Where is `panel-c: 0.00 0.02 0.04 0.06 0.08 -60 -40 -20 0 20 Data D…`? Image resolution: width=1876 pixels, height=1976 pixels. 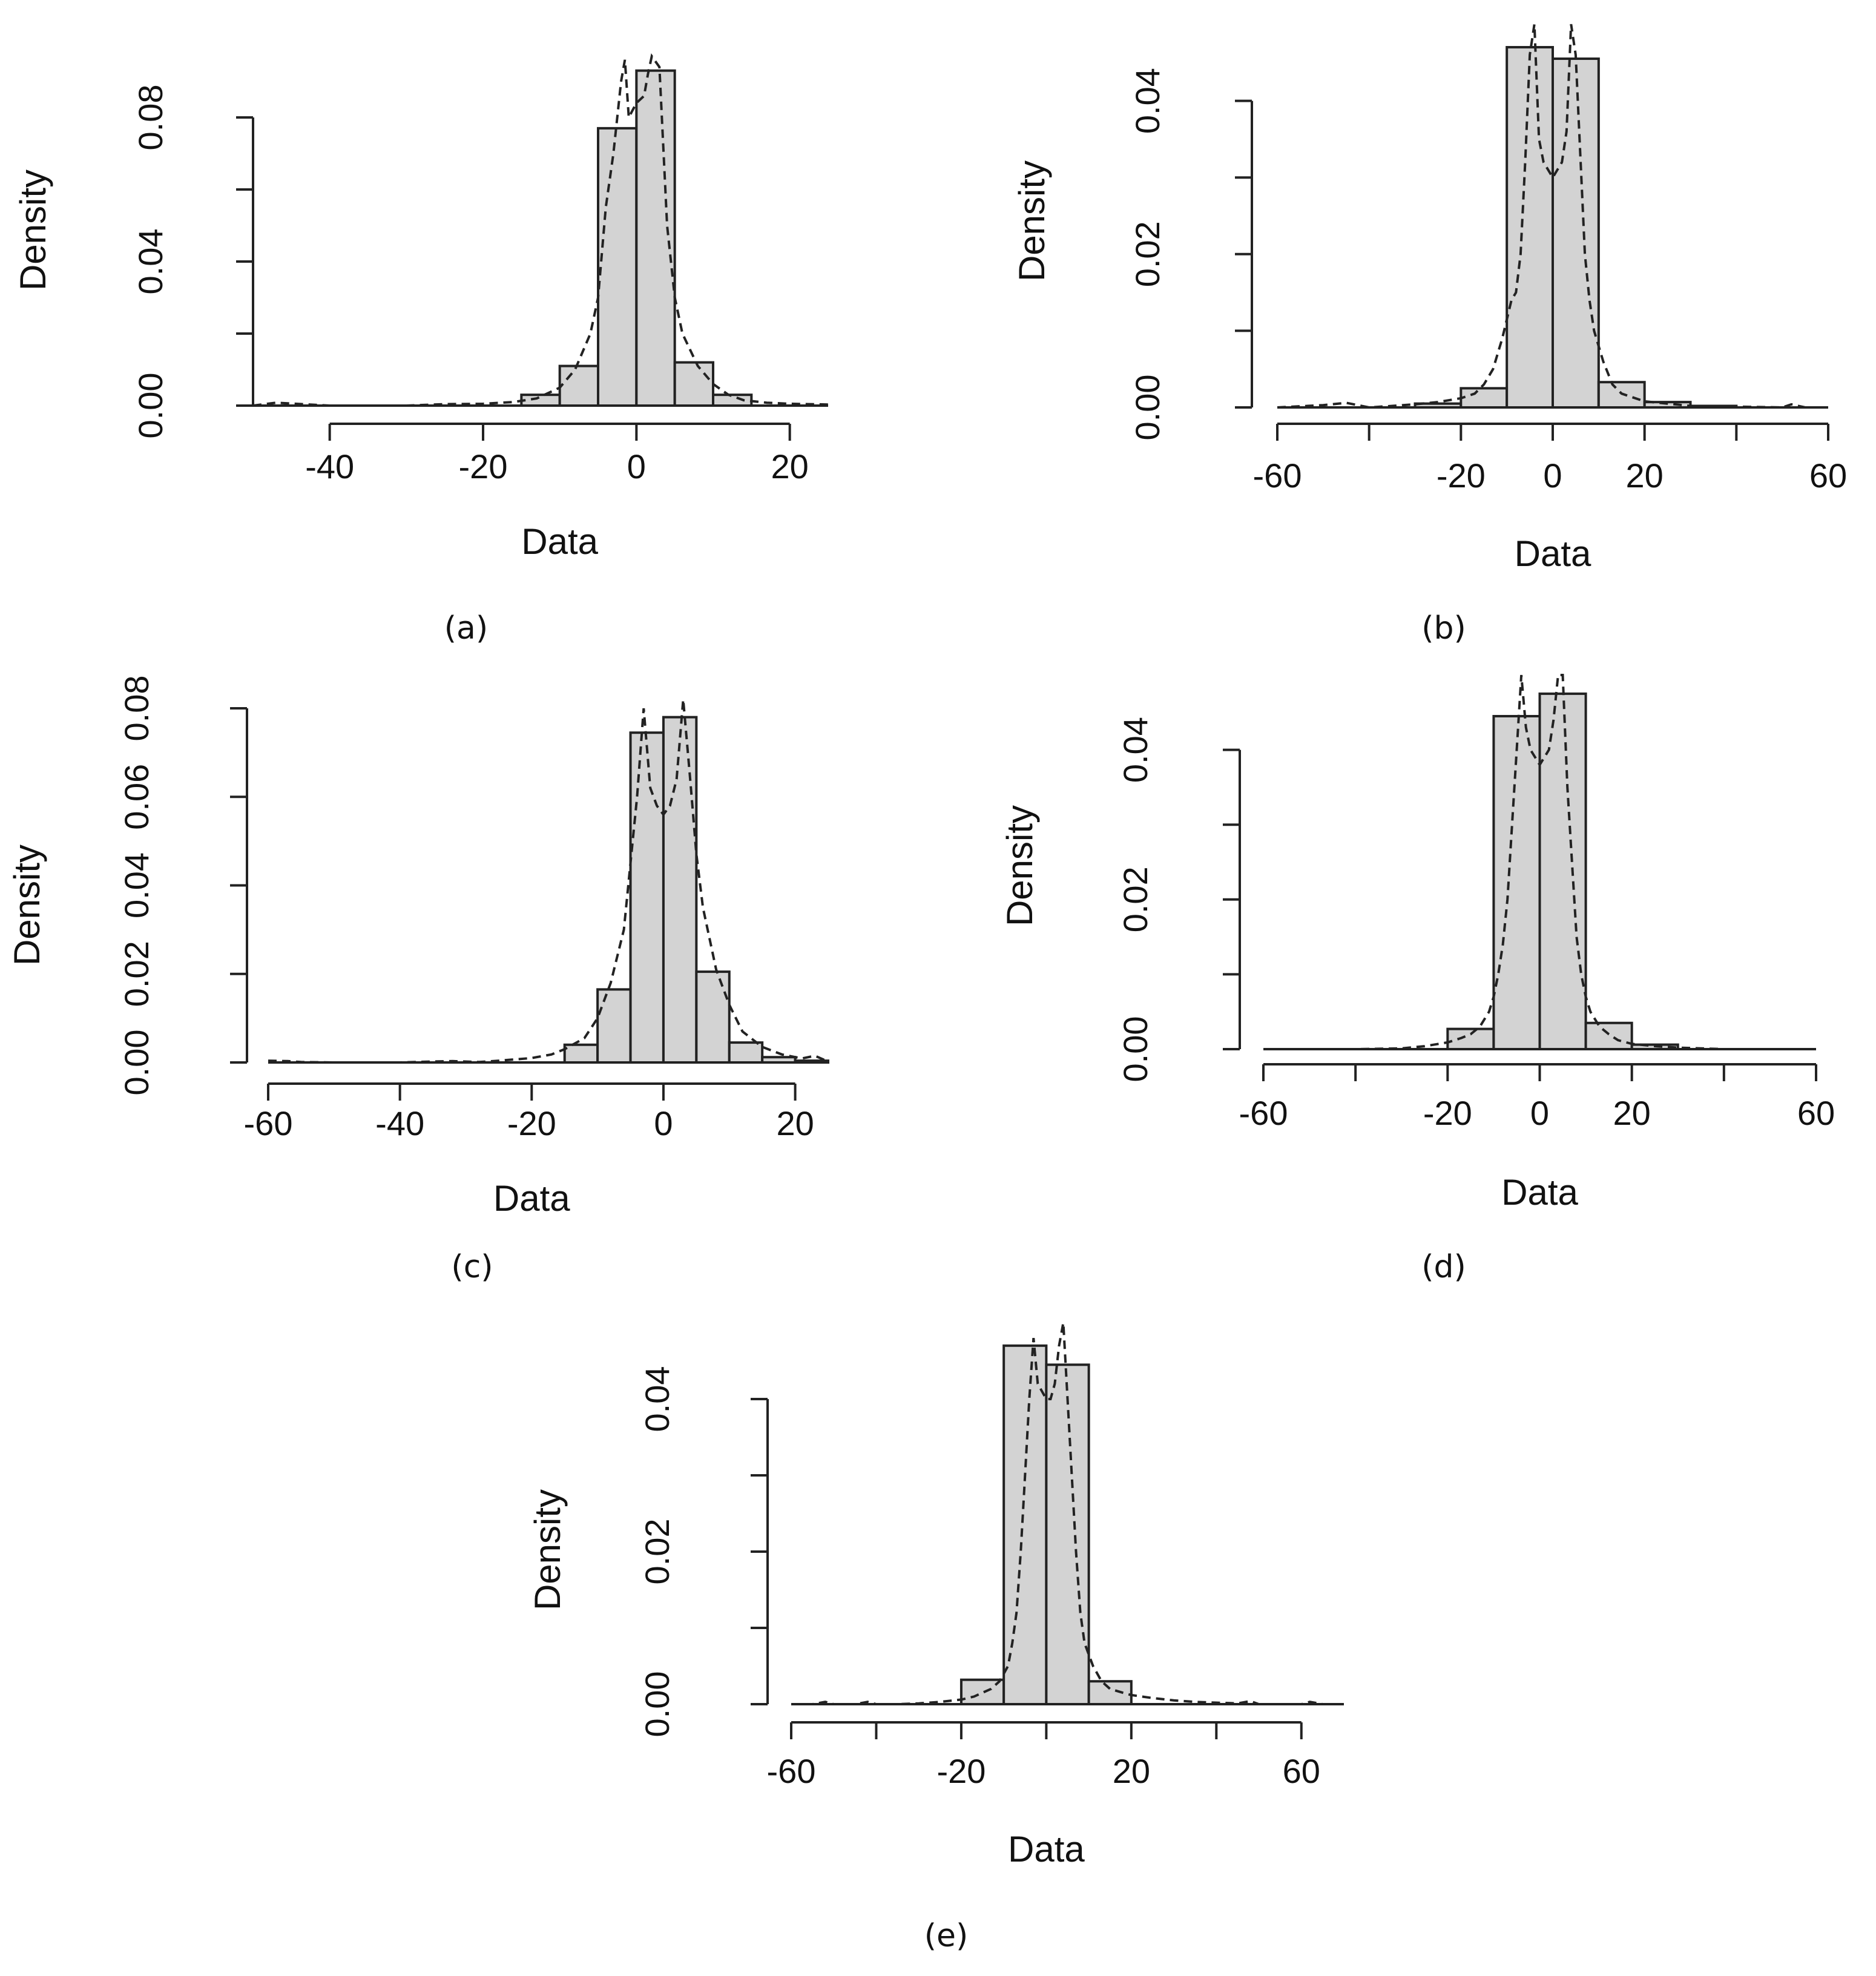 panel-c: 0.00 0.02 0.04 0.06 0.08 -60 -40 -20 0 20 Data D… is located at coordinates (418, 980).